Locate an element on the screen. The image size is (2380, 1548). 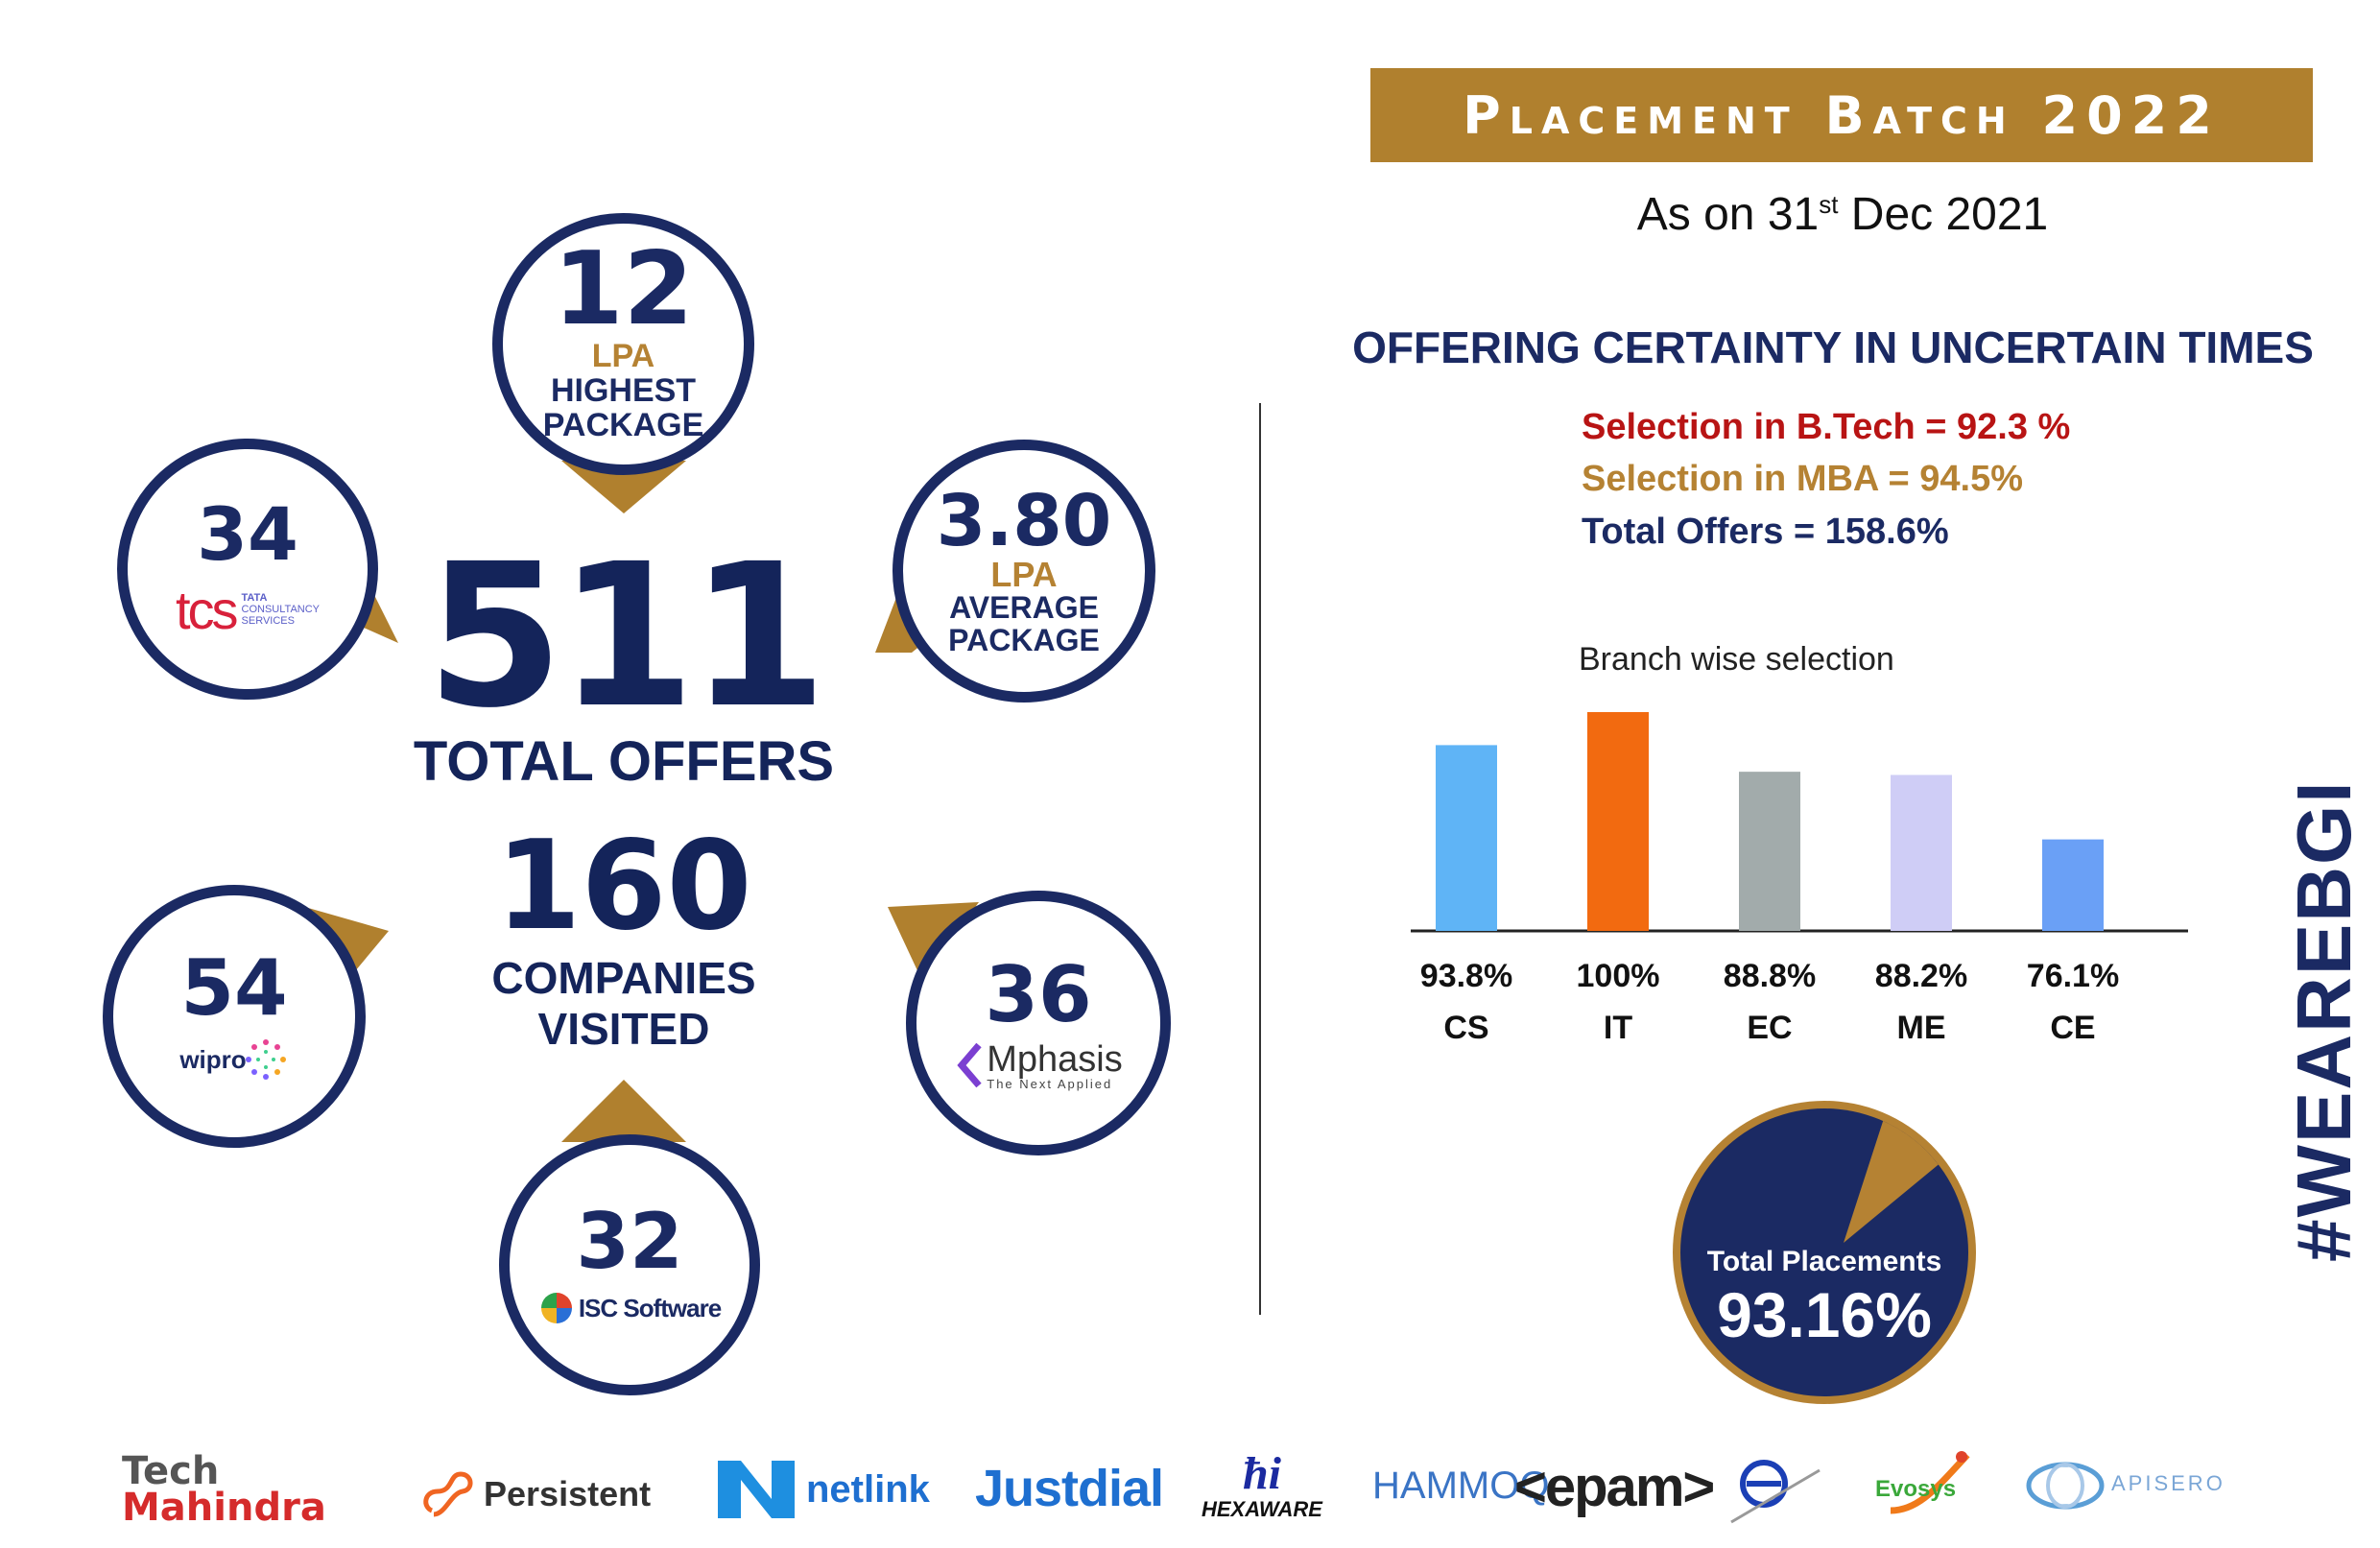
bar-value-label: 100% is located at coordinates (1618, 976).